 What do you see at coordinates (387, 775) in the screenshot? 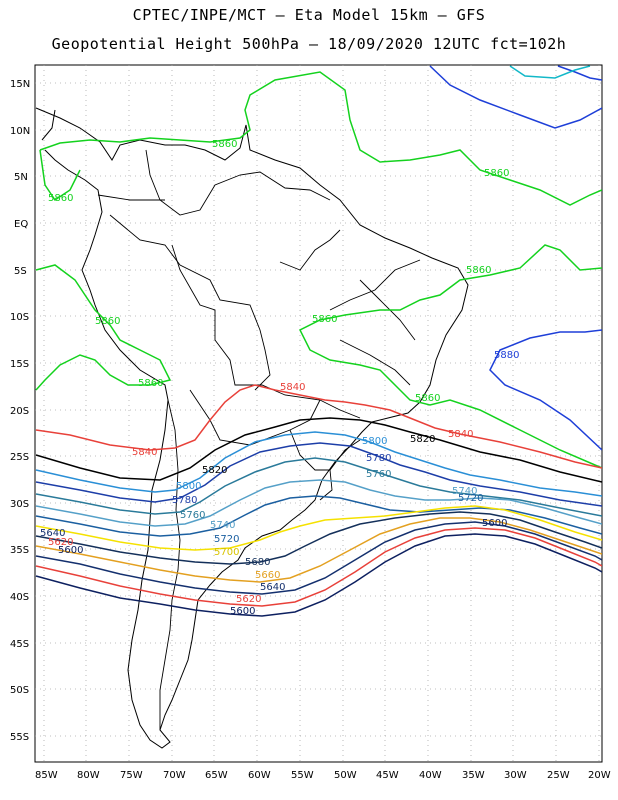
I see `lon-label: 45W` at bounding box center [387, 775].